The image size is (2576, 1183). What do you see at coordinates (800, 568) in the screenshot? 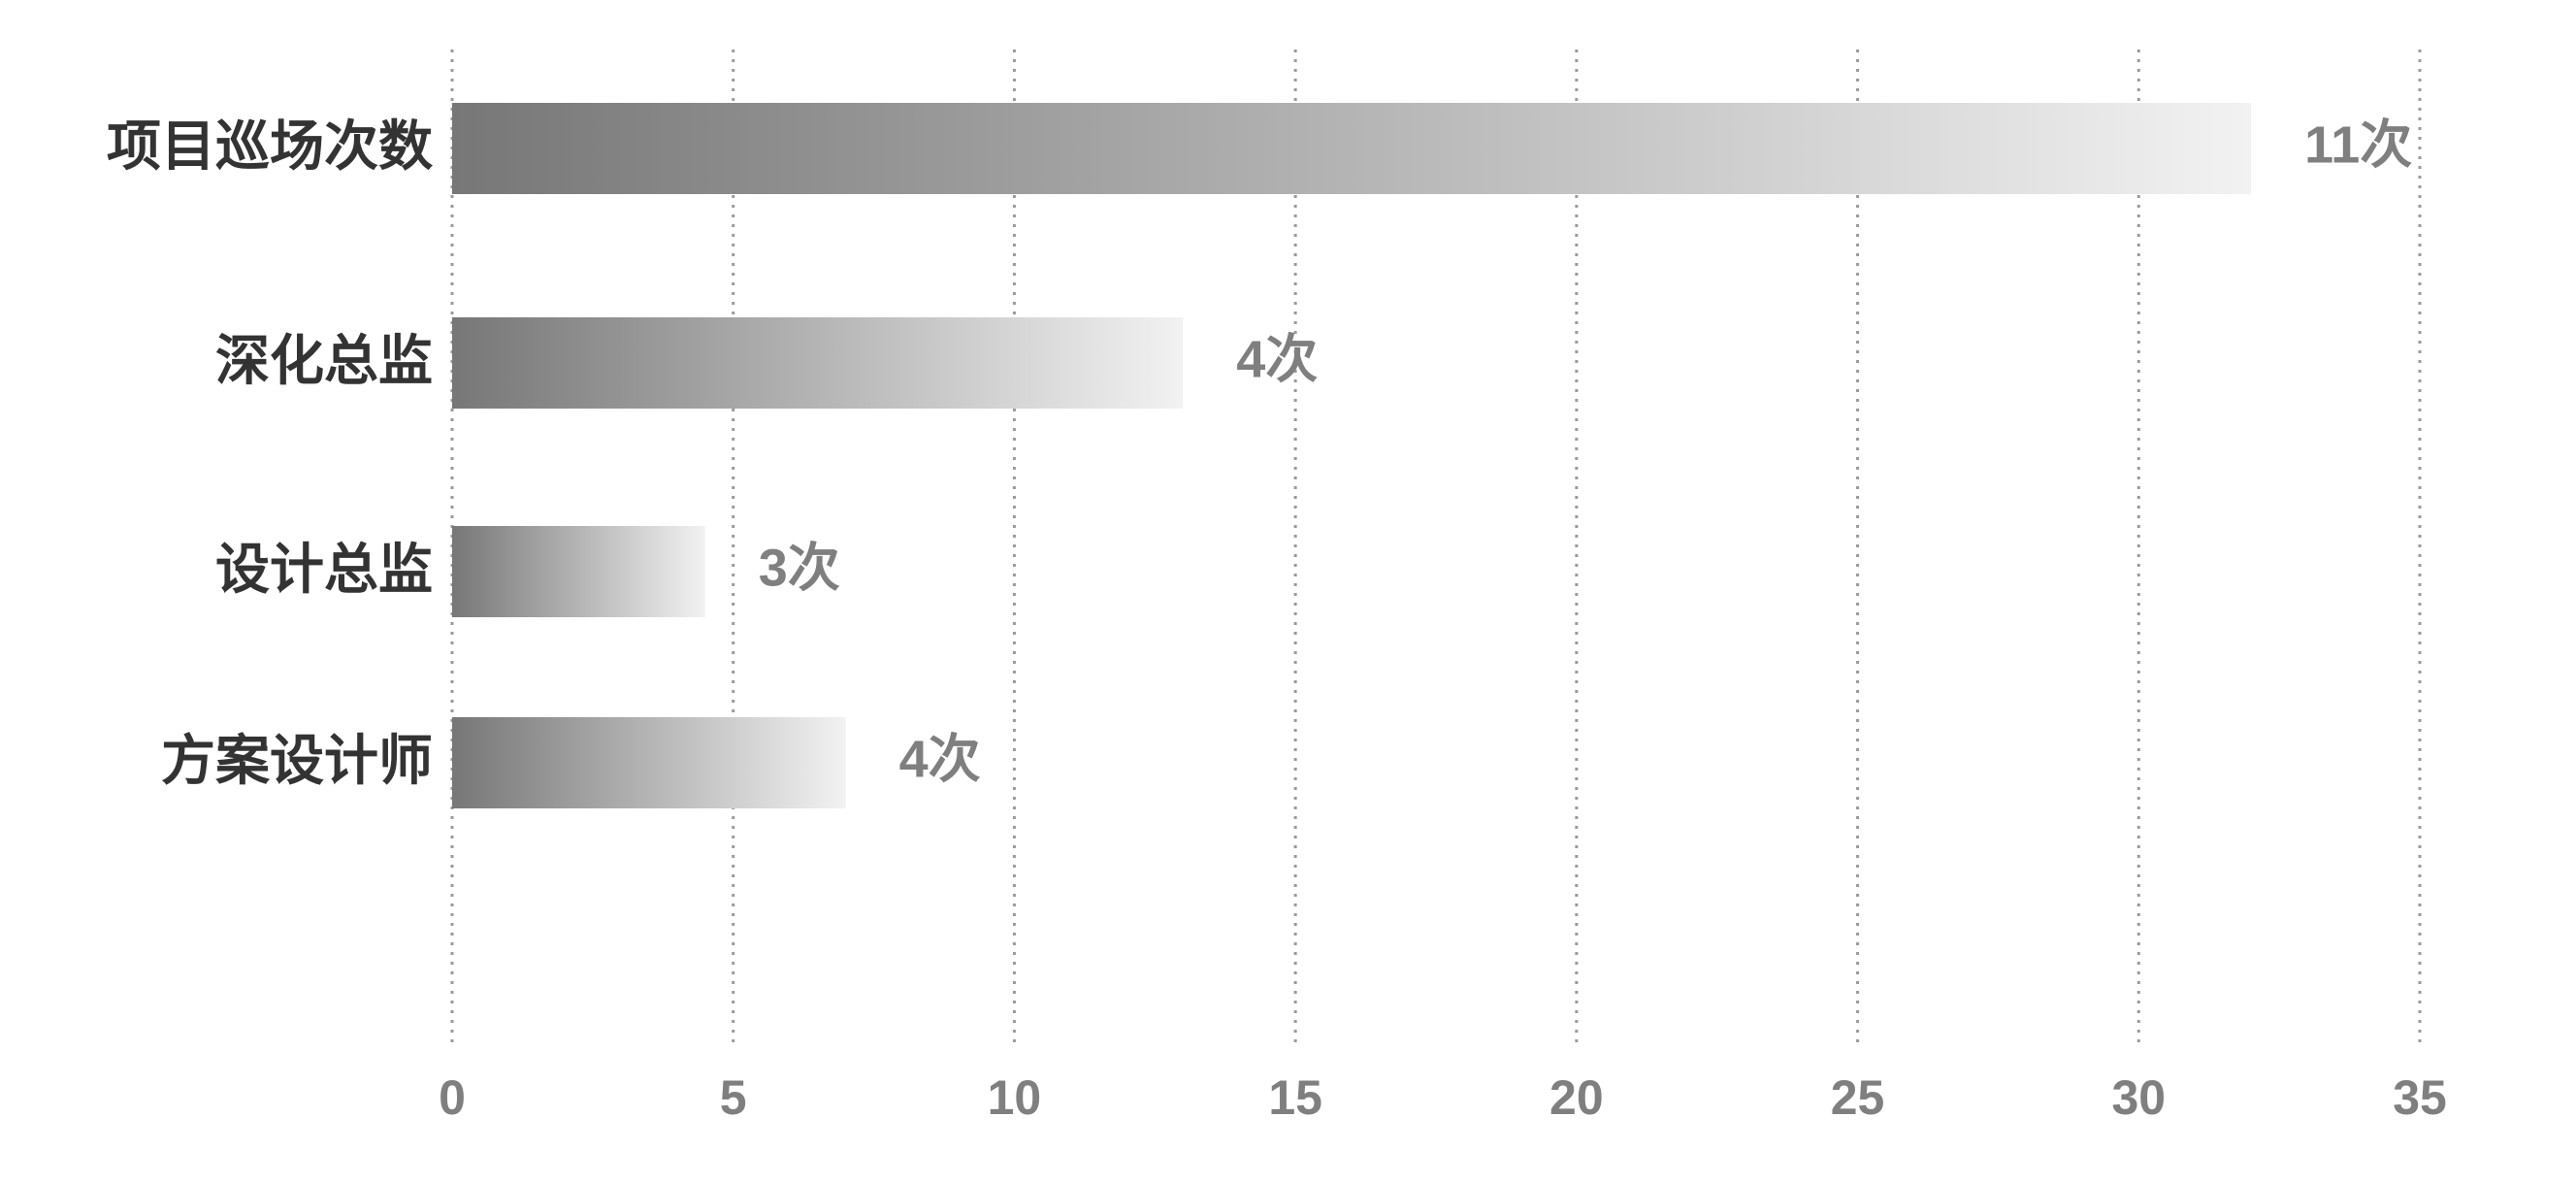
I see `bar-annotation: 3次` at bounding box center [800, 568].